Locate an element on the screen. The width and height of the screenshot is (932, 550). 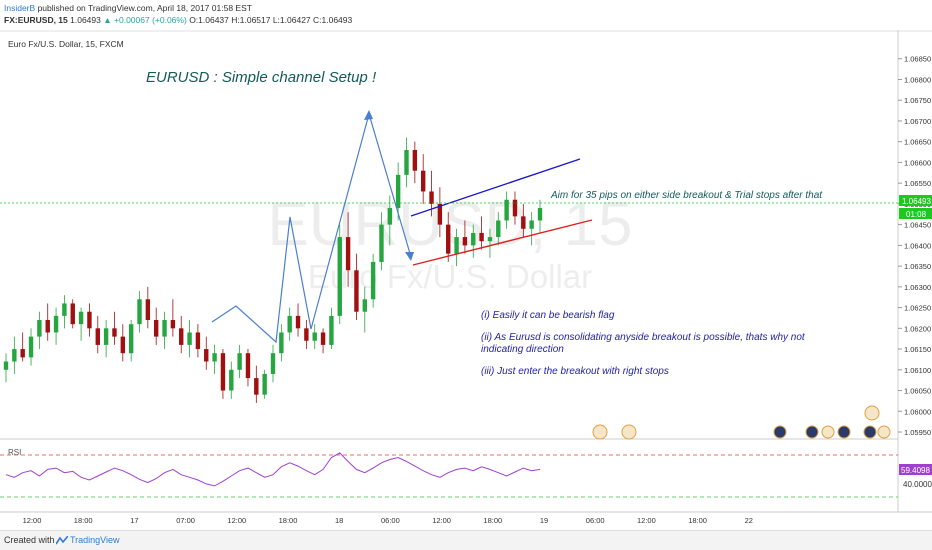
event-flag-icon is located at coordinates (600, 432).